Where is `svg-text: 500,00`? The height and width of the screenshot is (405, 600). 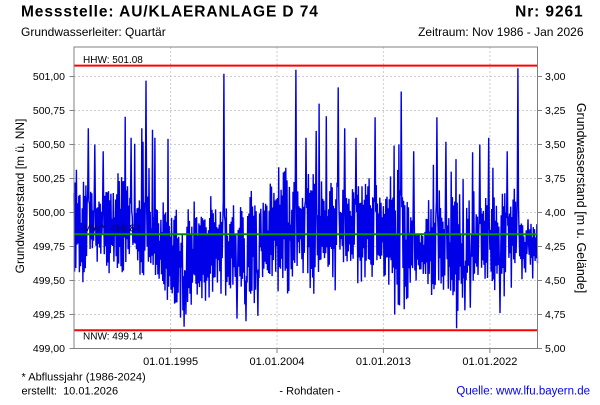
svg-text: 500,00 is located at coordinates (49, 213).